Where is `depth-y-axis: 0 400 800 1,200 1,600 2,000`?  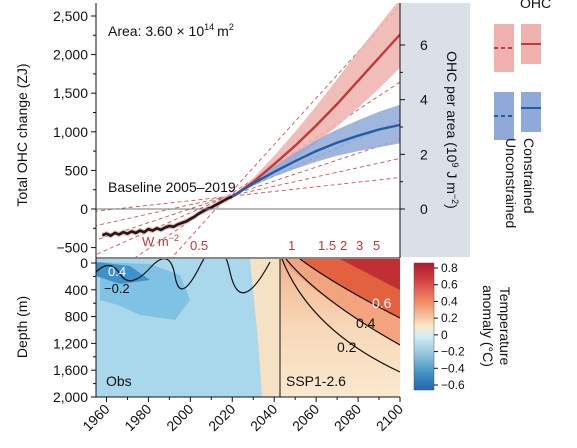 depth-y-axis: 0 400 800 1,200 1,600 2,000 is located at coordinates (75, 330).